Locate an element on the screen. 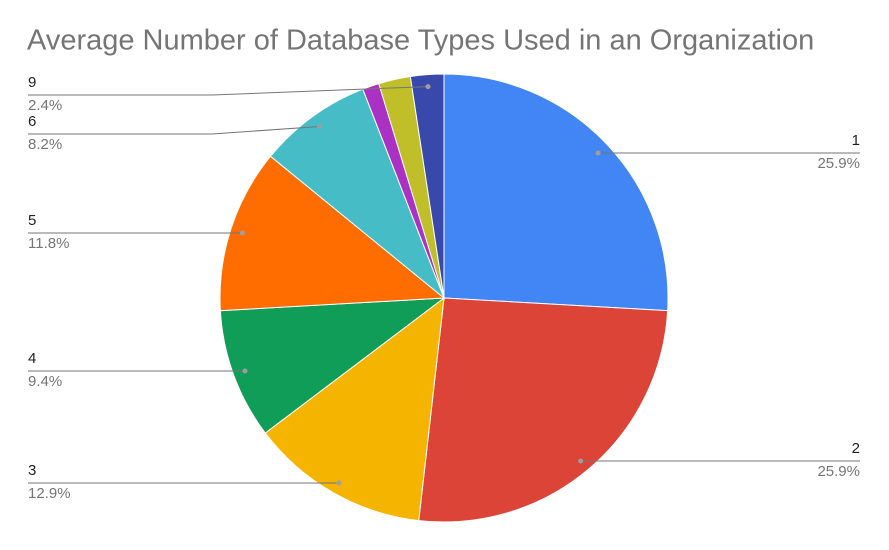  legend-label: 3 is located at coordinates (32, 470).